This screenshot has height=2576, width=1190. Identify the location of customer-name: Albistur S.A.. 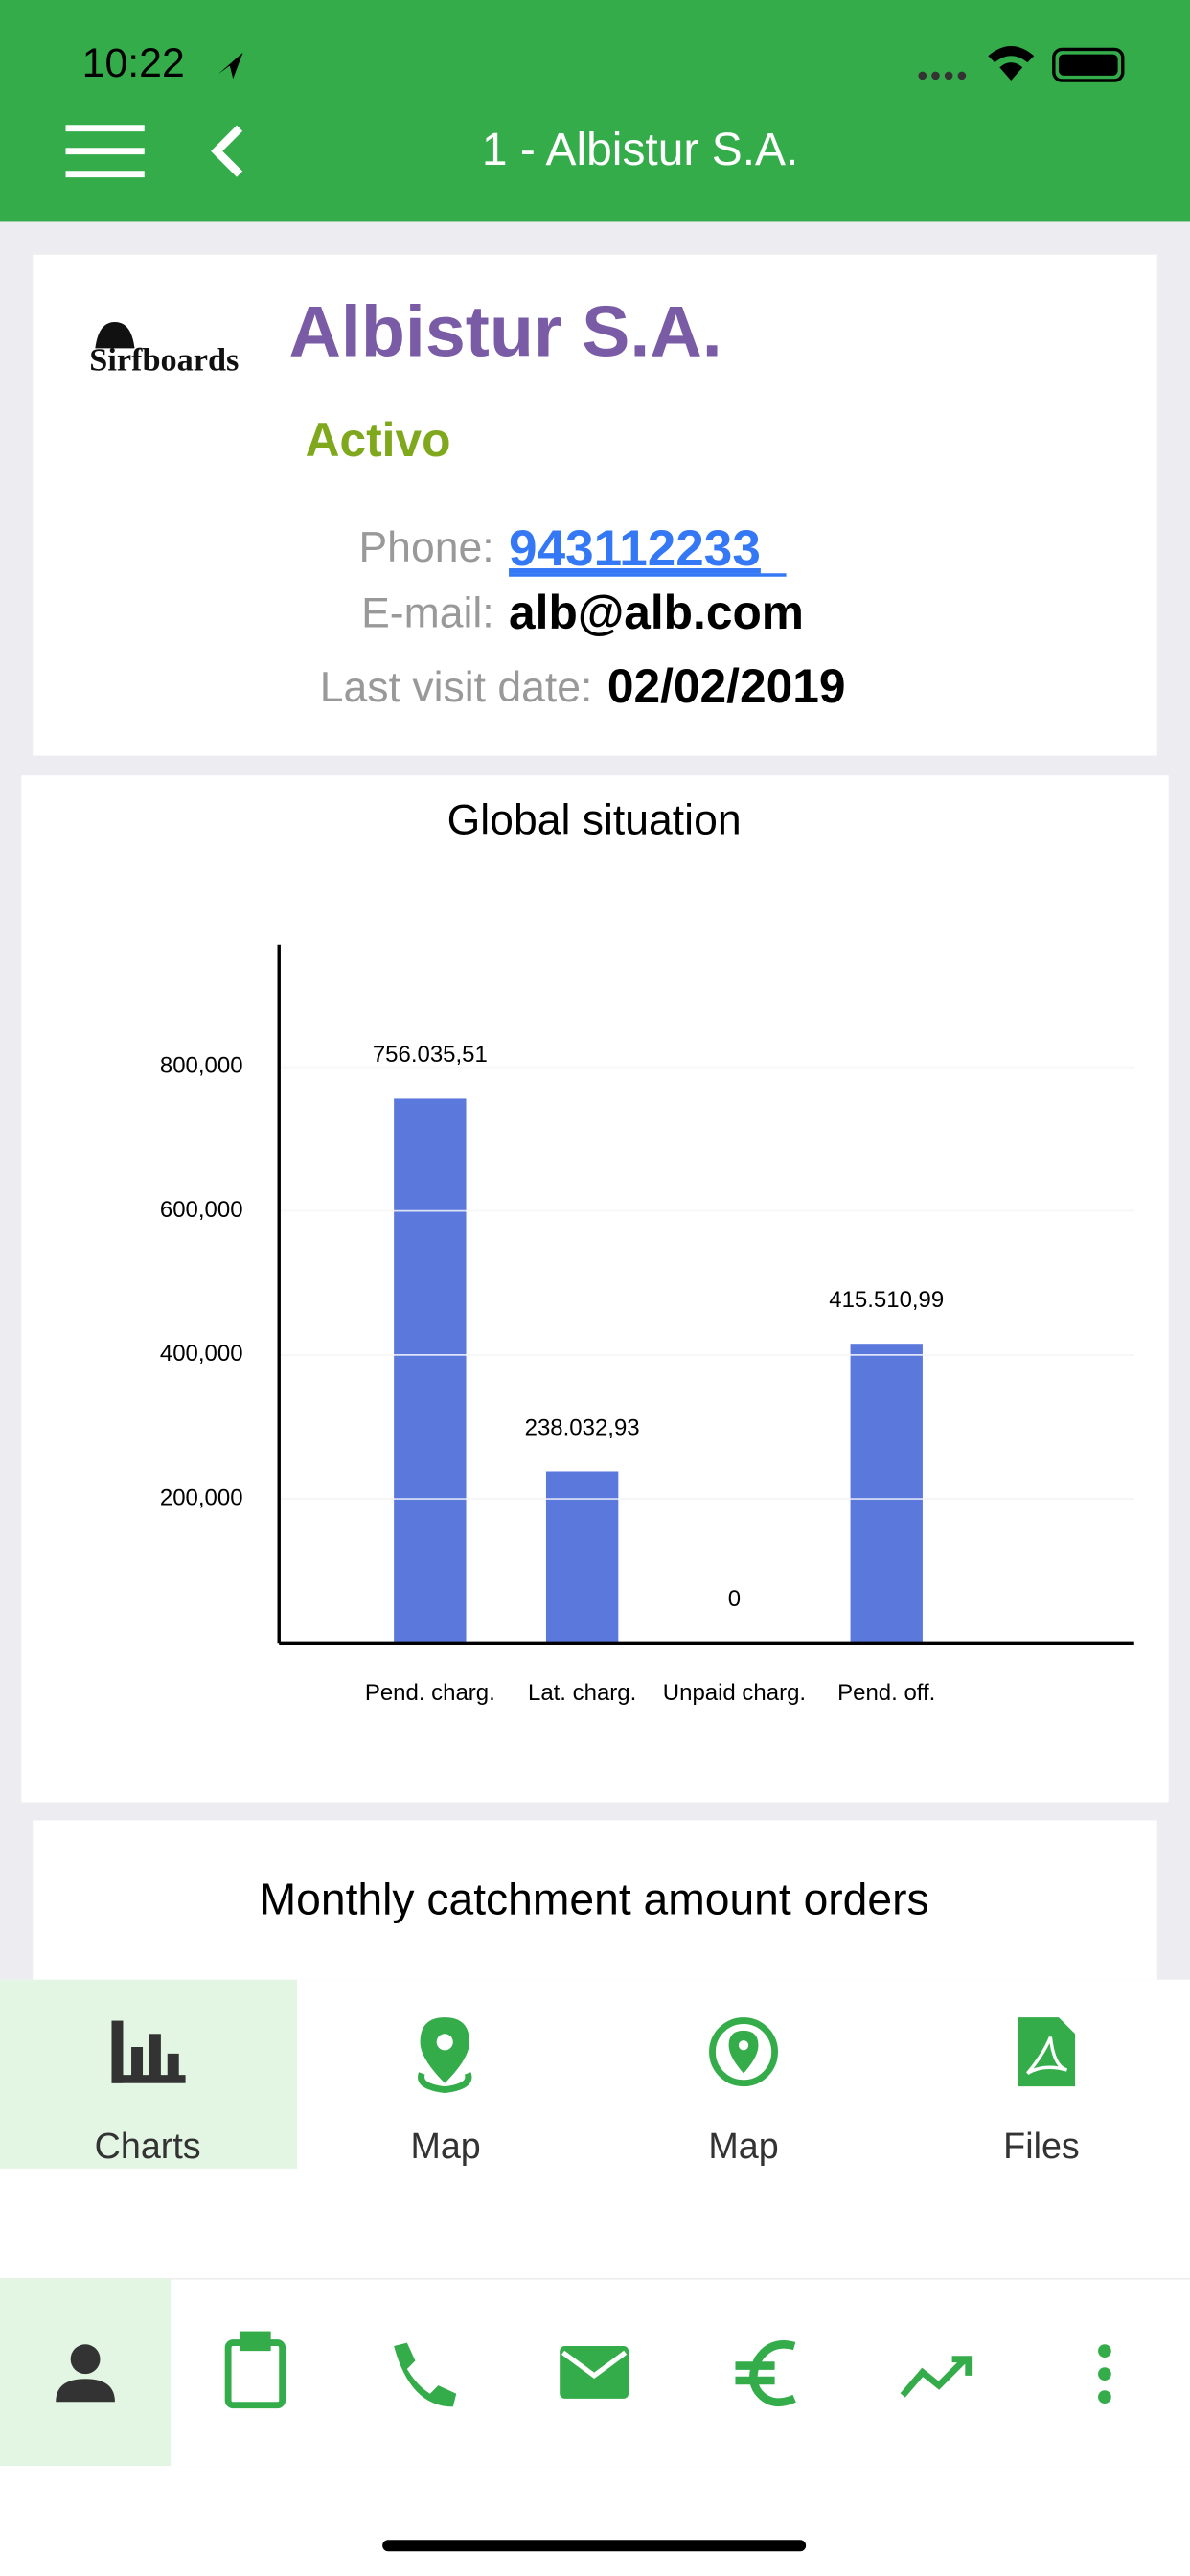
(506, 330).